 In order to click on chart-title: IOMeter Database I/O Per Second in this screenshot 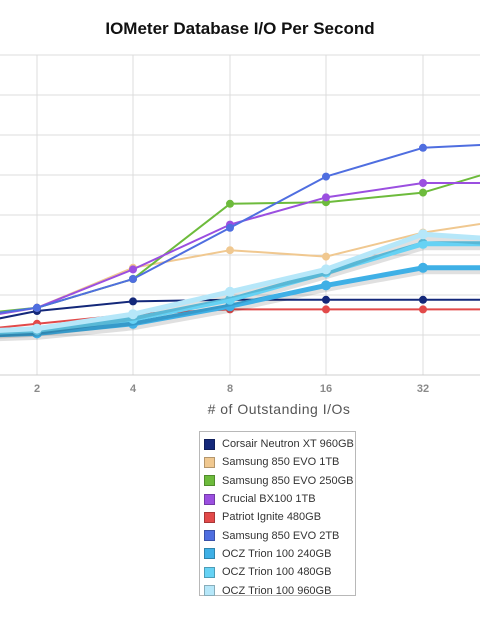, I will do `click(240, 28)`.